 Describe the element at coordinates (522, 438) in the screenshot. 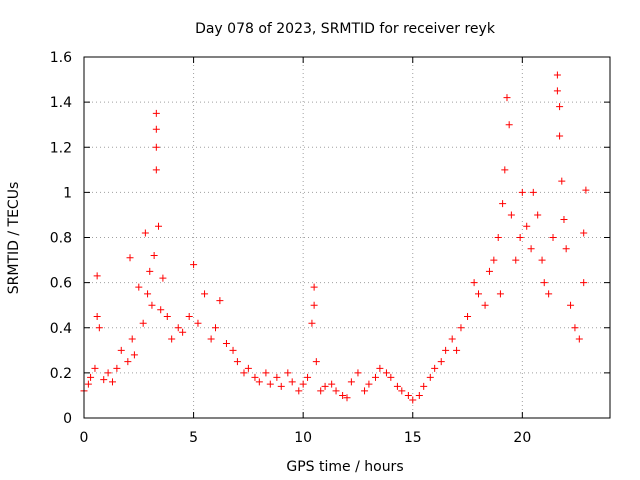

I see `x-tick-label: 20` at that location.